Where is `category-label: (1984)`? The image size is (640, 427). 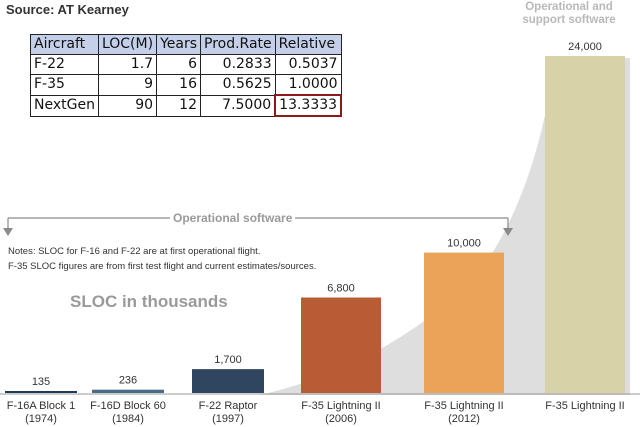 category-label: (1984) is located at coordinates (128, 419).